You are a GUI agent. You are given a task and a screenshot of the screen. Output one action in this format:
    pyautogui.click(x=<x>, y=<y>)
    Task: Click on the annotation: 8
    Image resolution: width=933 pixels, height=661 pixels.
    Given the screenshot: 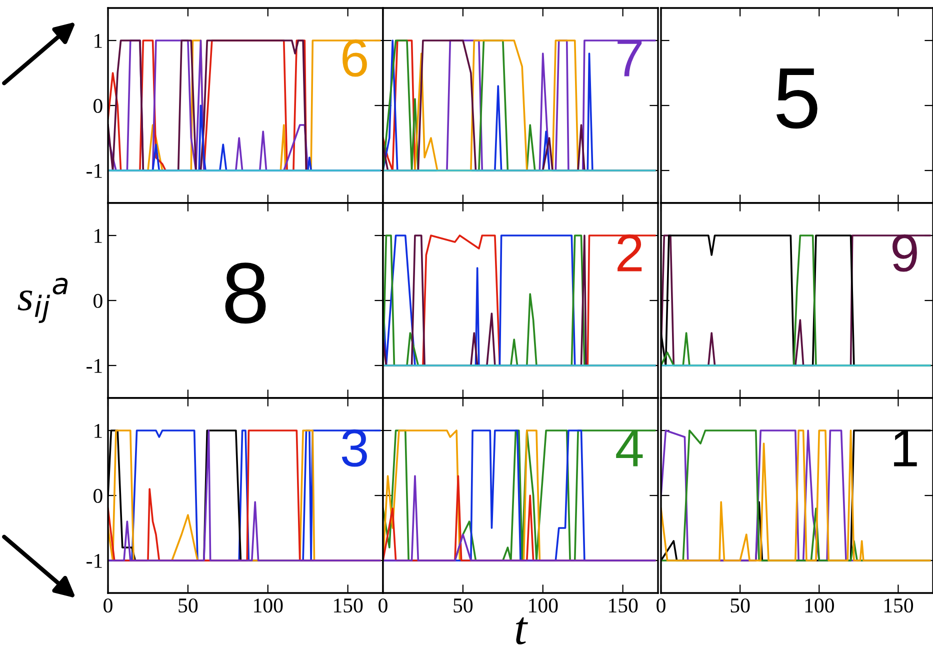 What is the action you would take?
    pyautogui.click(x=245, y=293)
    